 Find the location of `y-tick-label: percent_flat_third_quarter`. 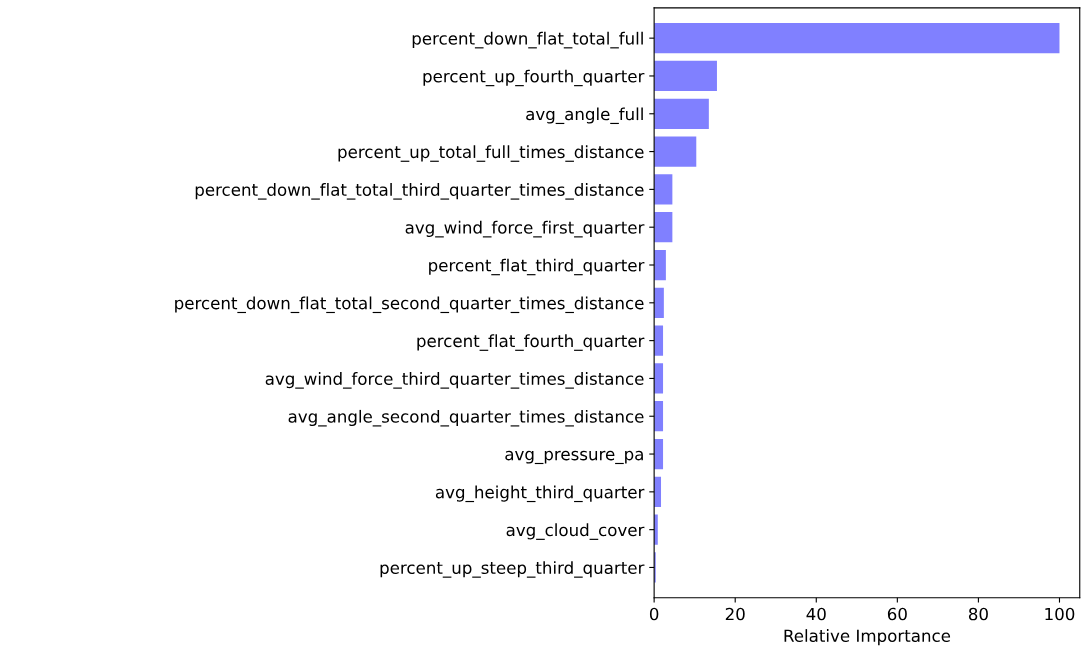

y-tick-label: percent_flat_third_quarter is located at coordinates (537, 267).